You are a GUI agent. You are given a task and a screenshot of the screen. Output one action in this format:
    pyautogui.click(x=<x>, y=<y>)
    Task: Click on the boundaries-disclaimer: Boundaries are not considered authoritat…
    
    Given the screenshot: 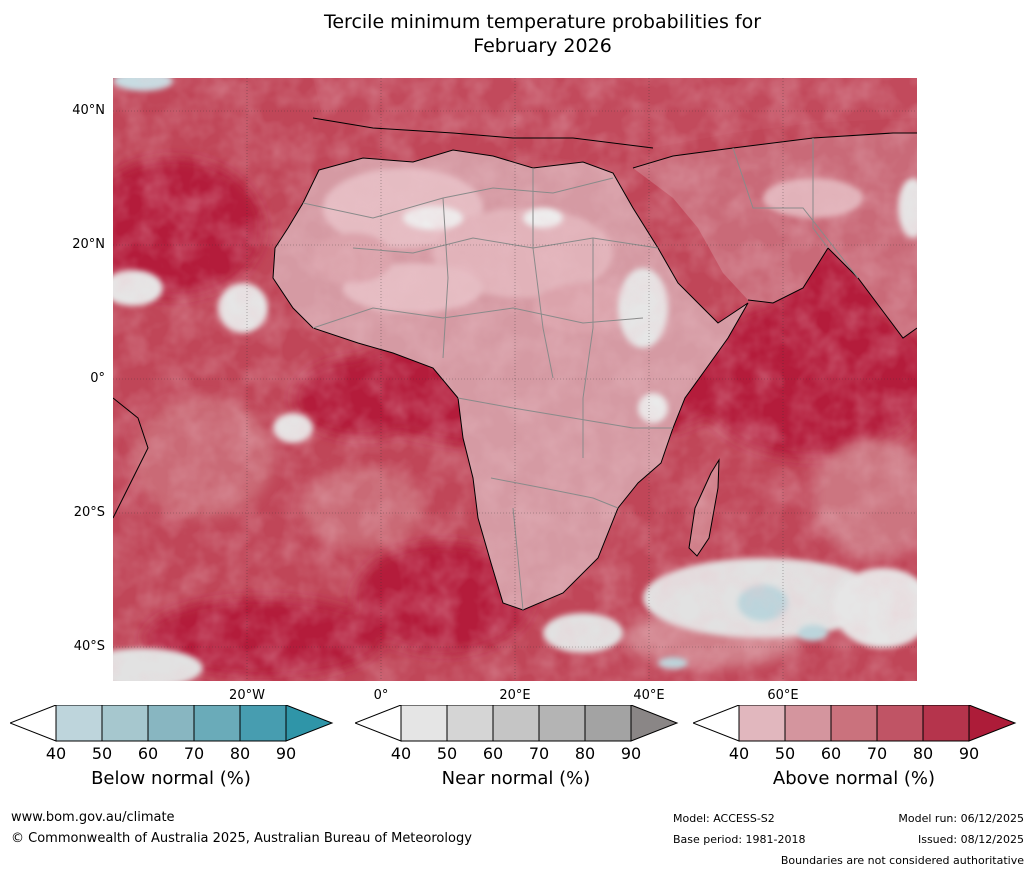 What is the action you would take?
    pyautogui.click(x=902, y=860)
    